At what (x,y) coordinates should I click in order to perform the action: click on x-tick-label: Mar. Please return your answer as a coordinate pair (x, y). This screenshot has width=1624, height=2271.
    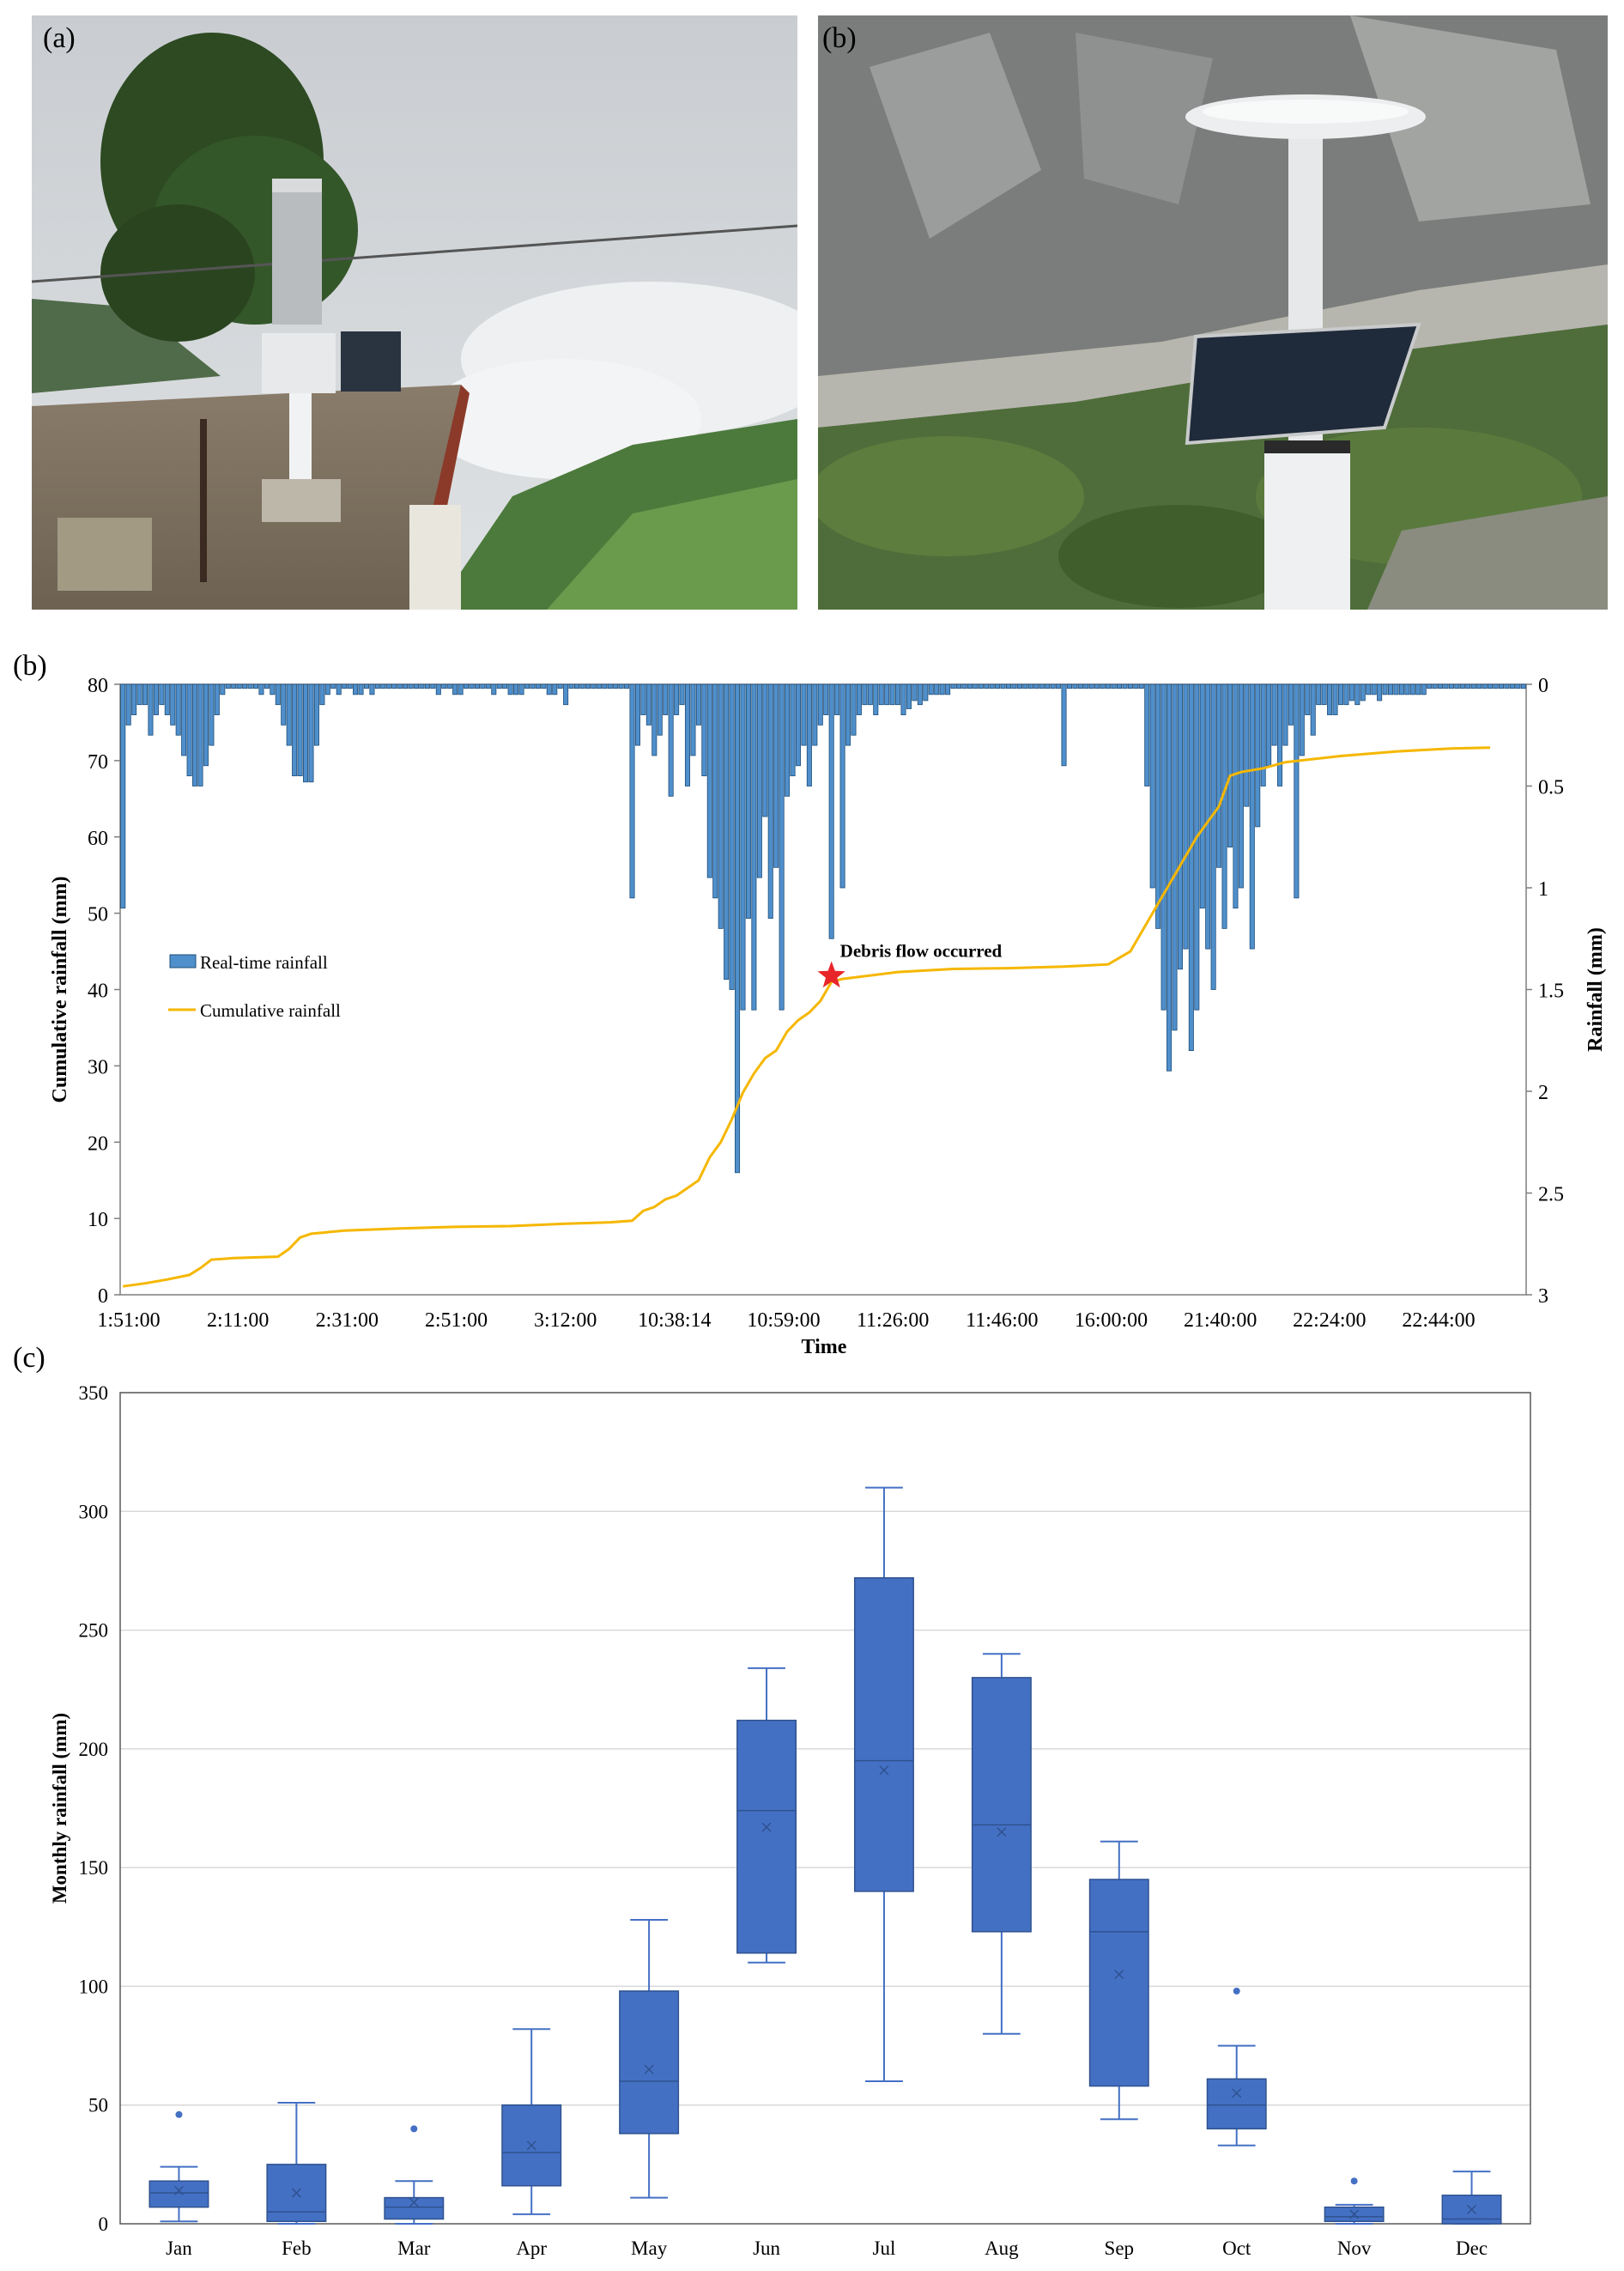
    Looking at the image, I should click on (414, 2249).